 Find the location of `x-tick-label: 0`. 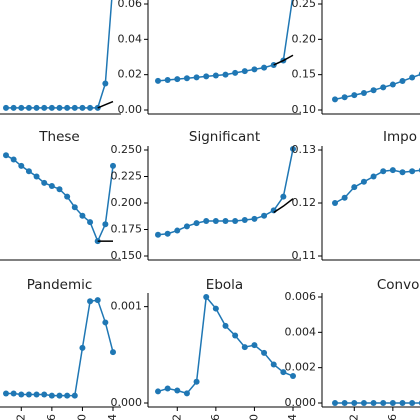

x-tick-label: 0 is located at coordinates (81, 417).